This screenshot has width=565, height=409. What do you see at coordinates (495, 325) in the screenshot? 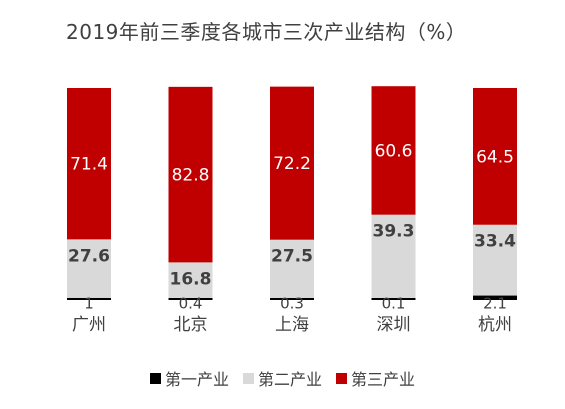
I see `category-label: 杭州` at bounding box center [495, 325].